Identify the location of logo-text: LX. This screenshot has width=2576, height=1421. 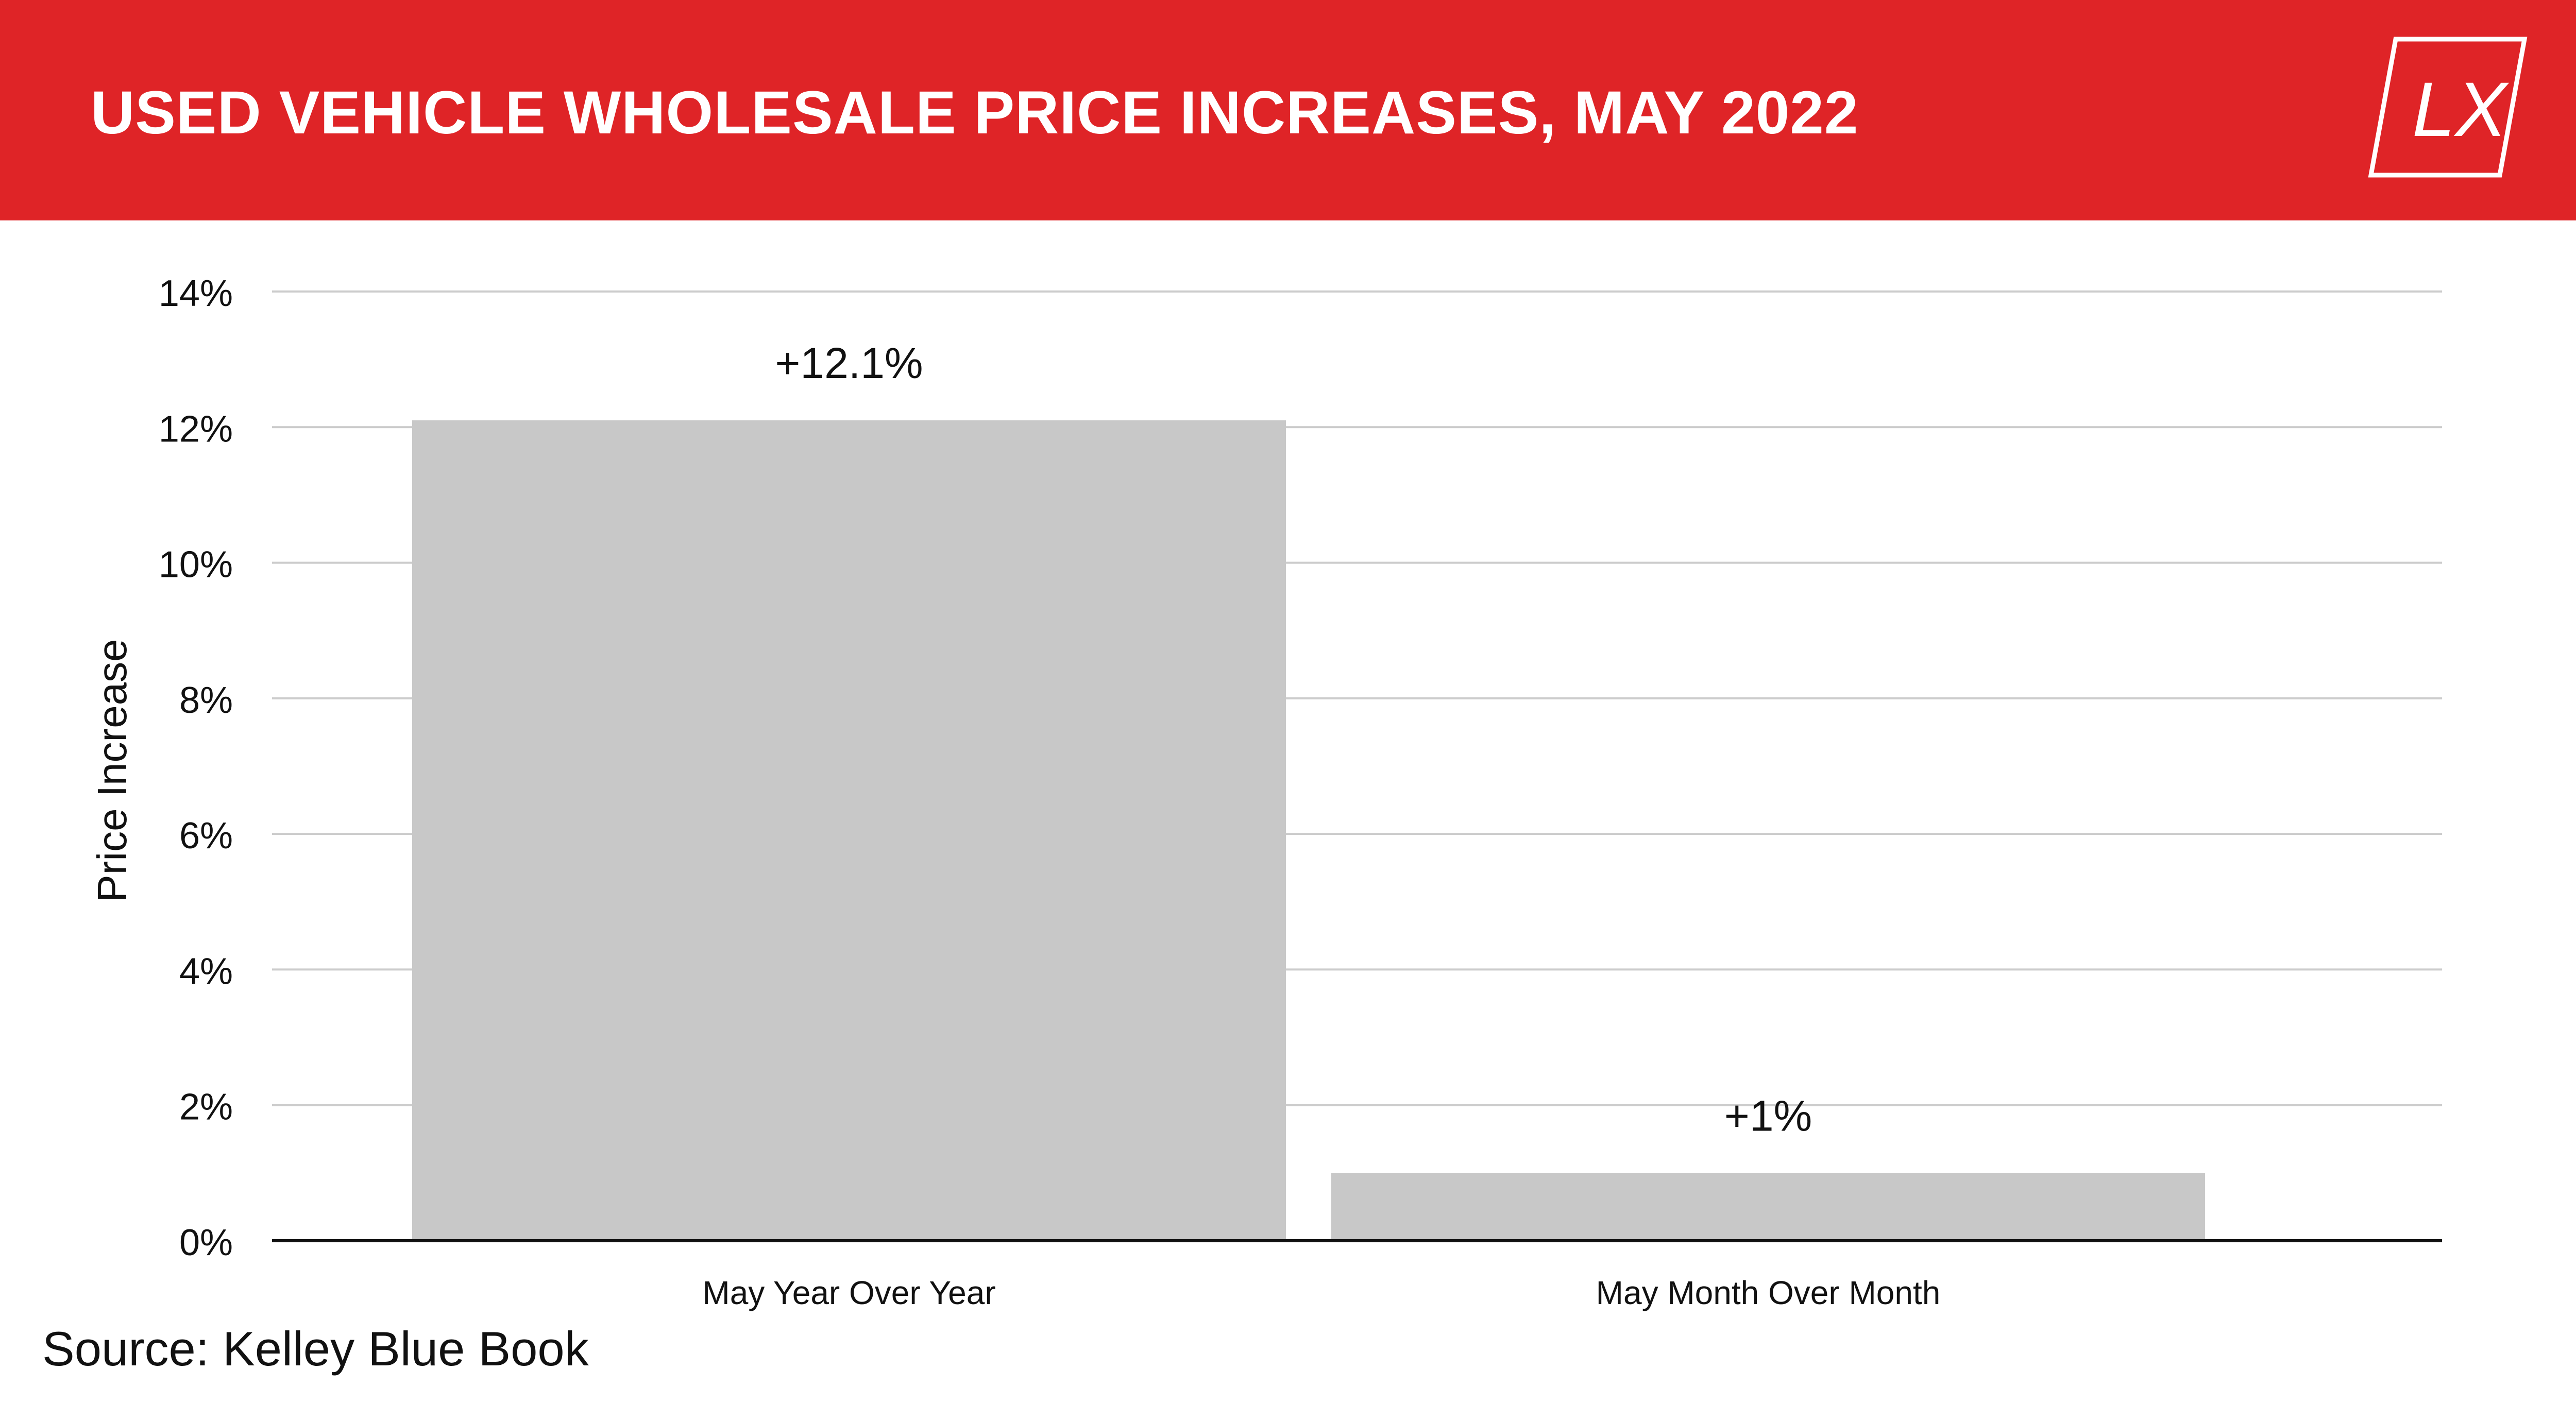
(2460, 109).